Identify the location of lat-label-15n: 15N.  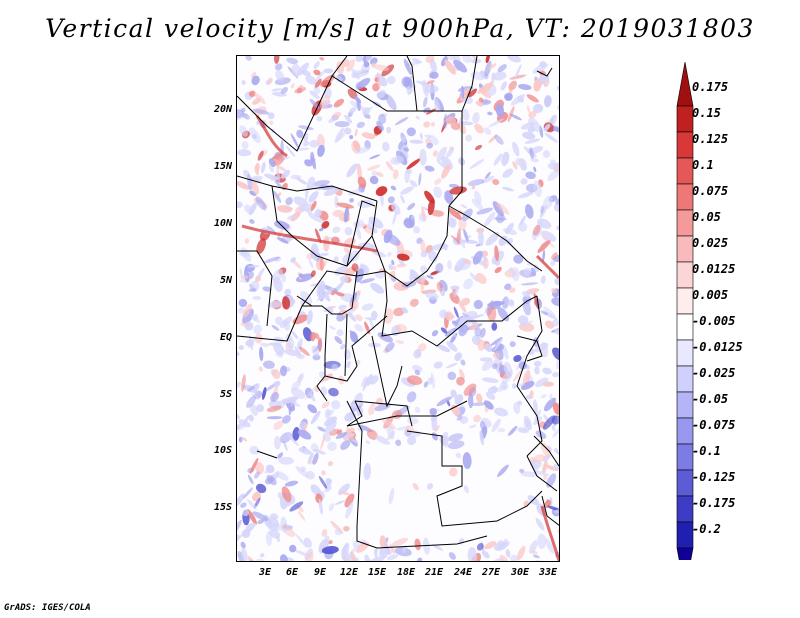
(222, 166).